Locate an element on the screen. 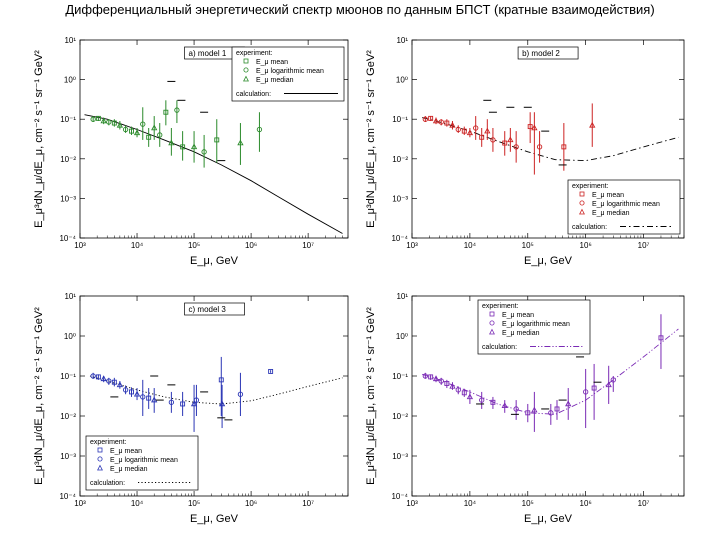  y-tick-label: 10⁰ is located at coordinates (70, 336).